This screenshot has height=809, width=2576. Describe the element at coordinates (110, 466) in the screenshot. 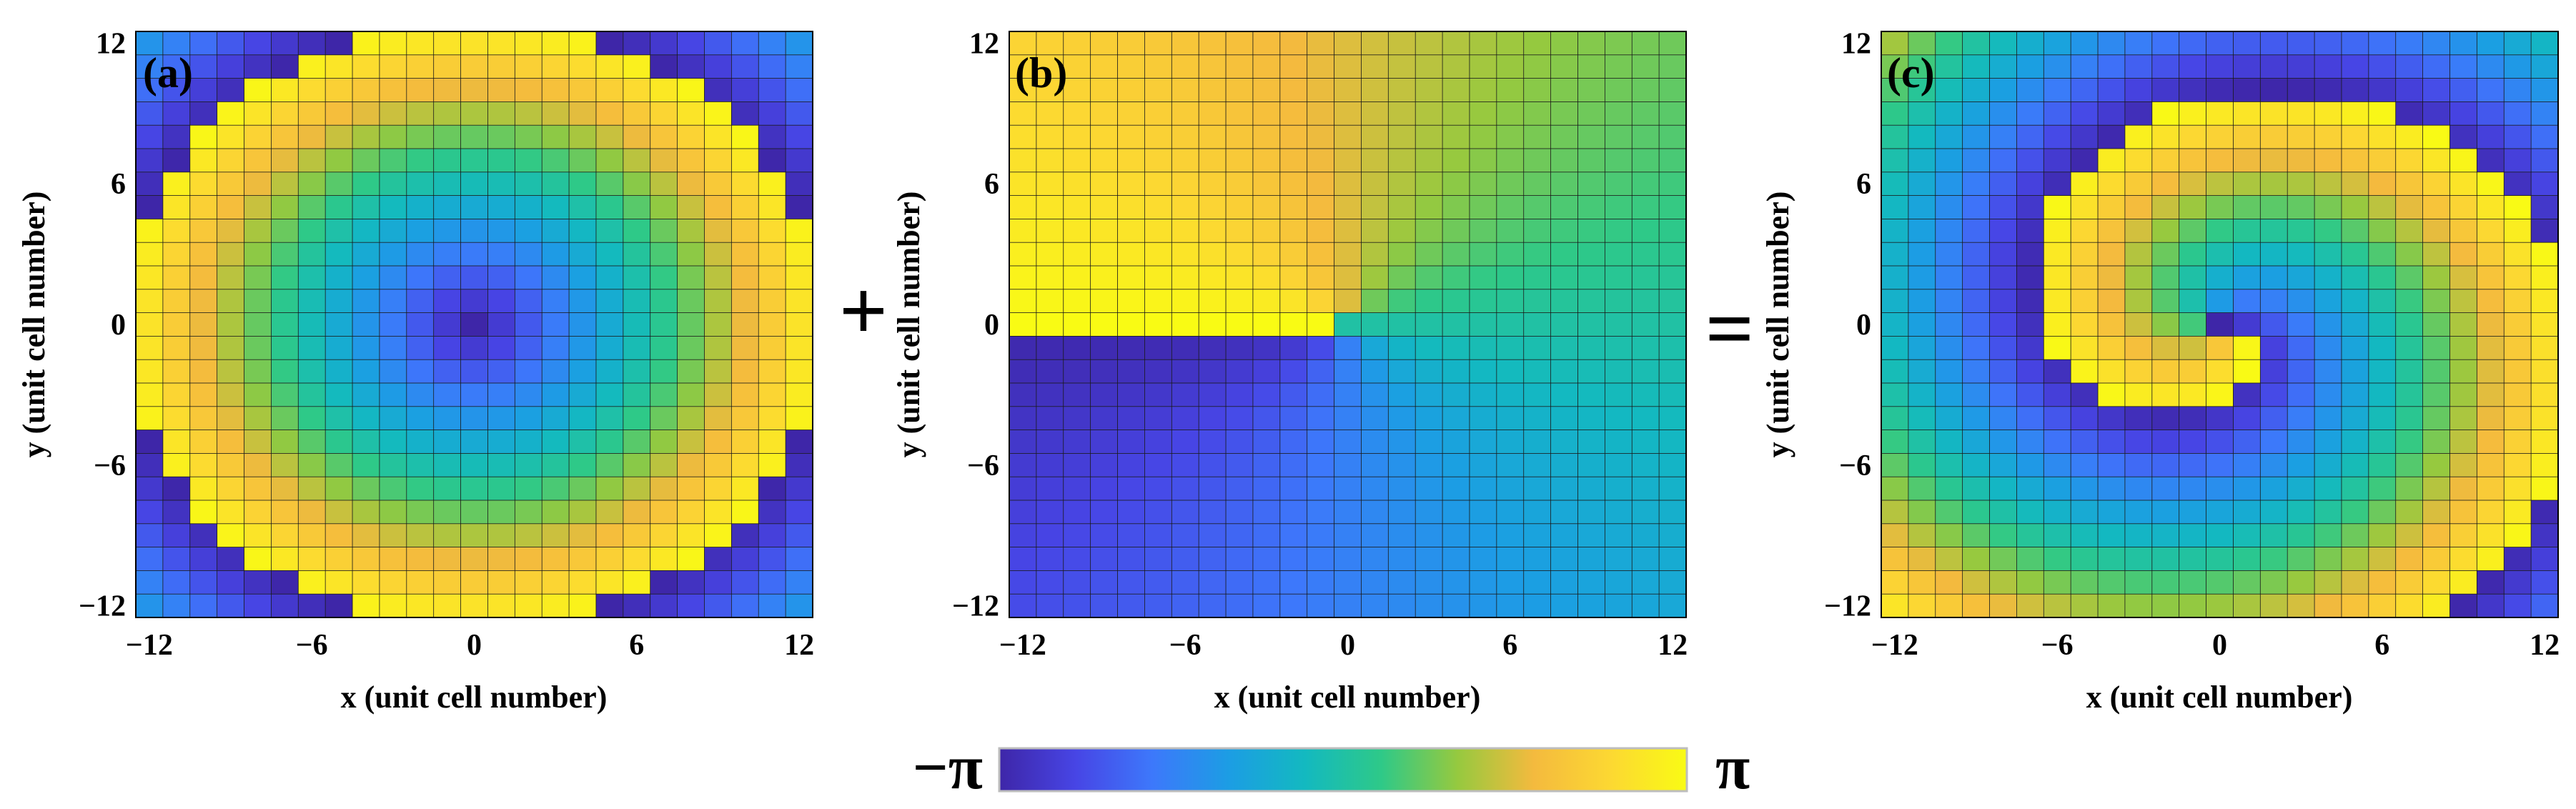

I see `y-tick-label: −6` at that location.